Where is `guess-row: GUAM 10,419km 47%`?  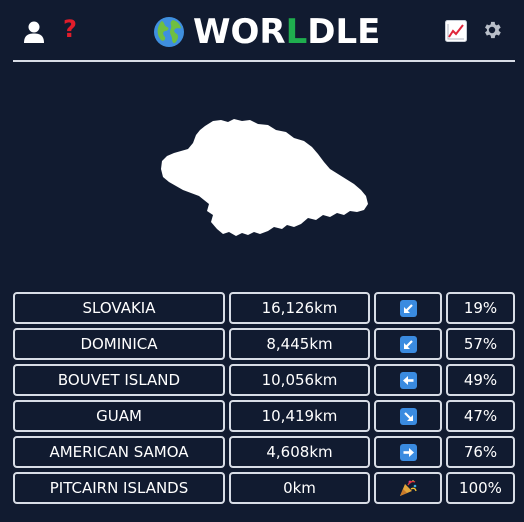
guess-row: GUAM 10,419km 47% is located at coordinates (264, 416).